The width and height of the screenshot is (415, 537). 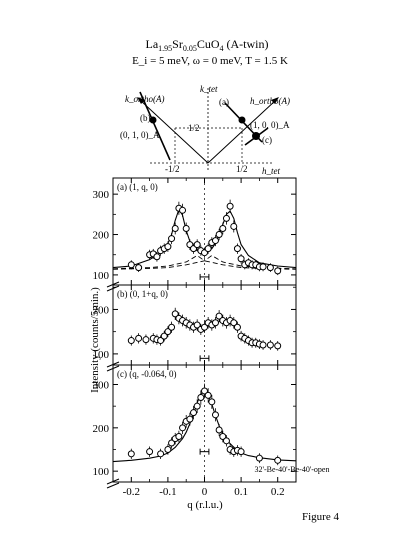 I want to click on x-tick-label: -0.1, so click(x=167, y=492).